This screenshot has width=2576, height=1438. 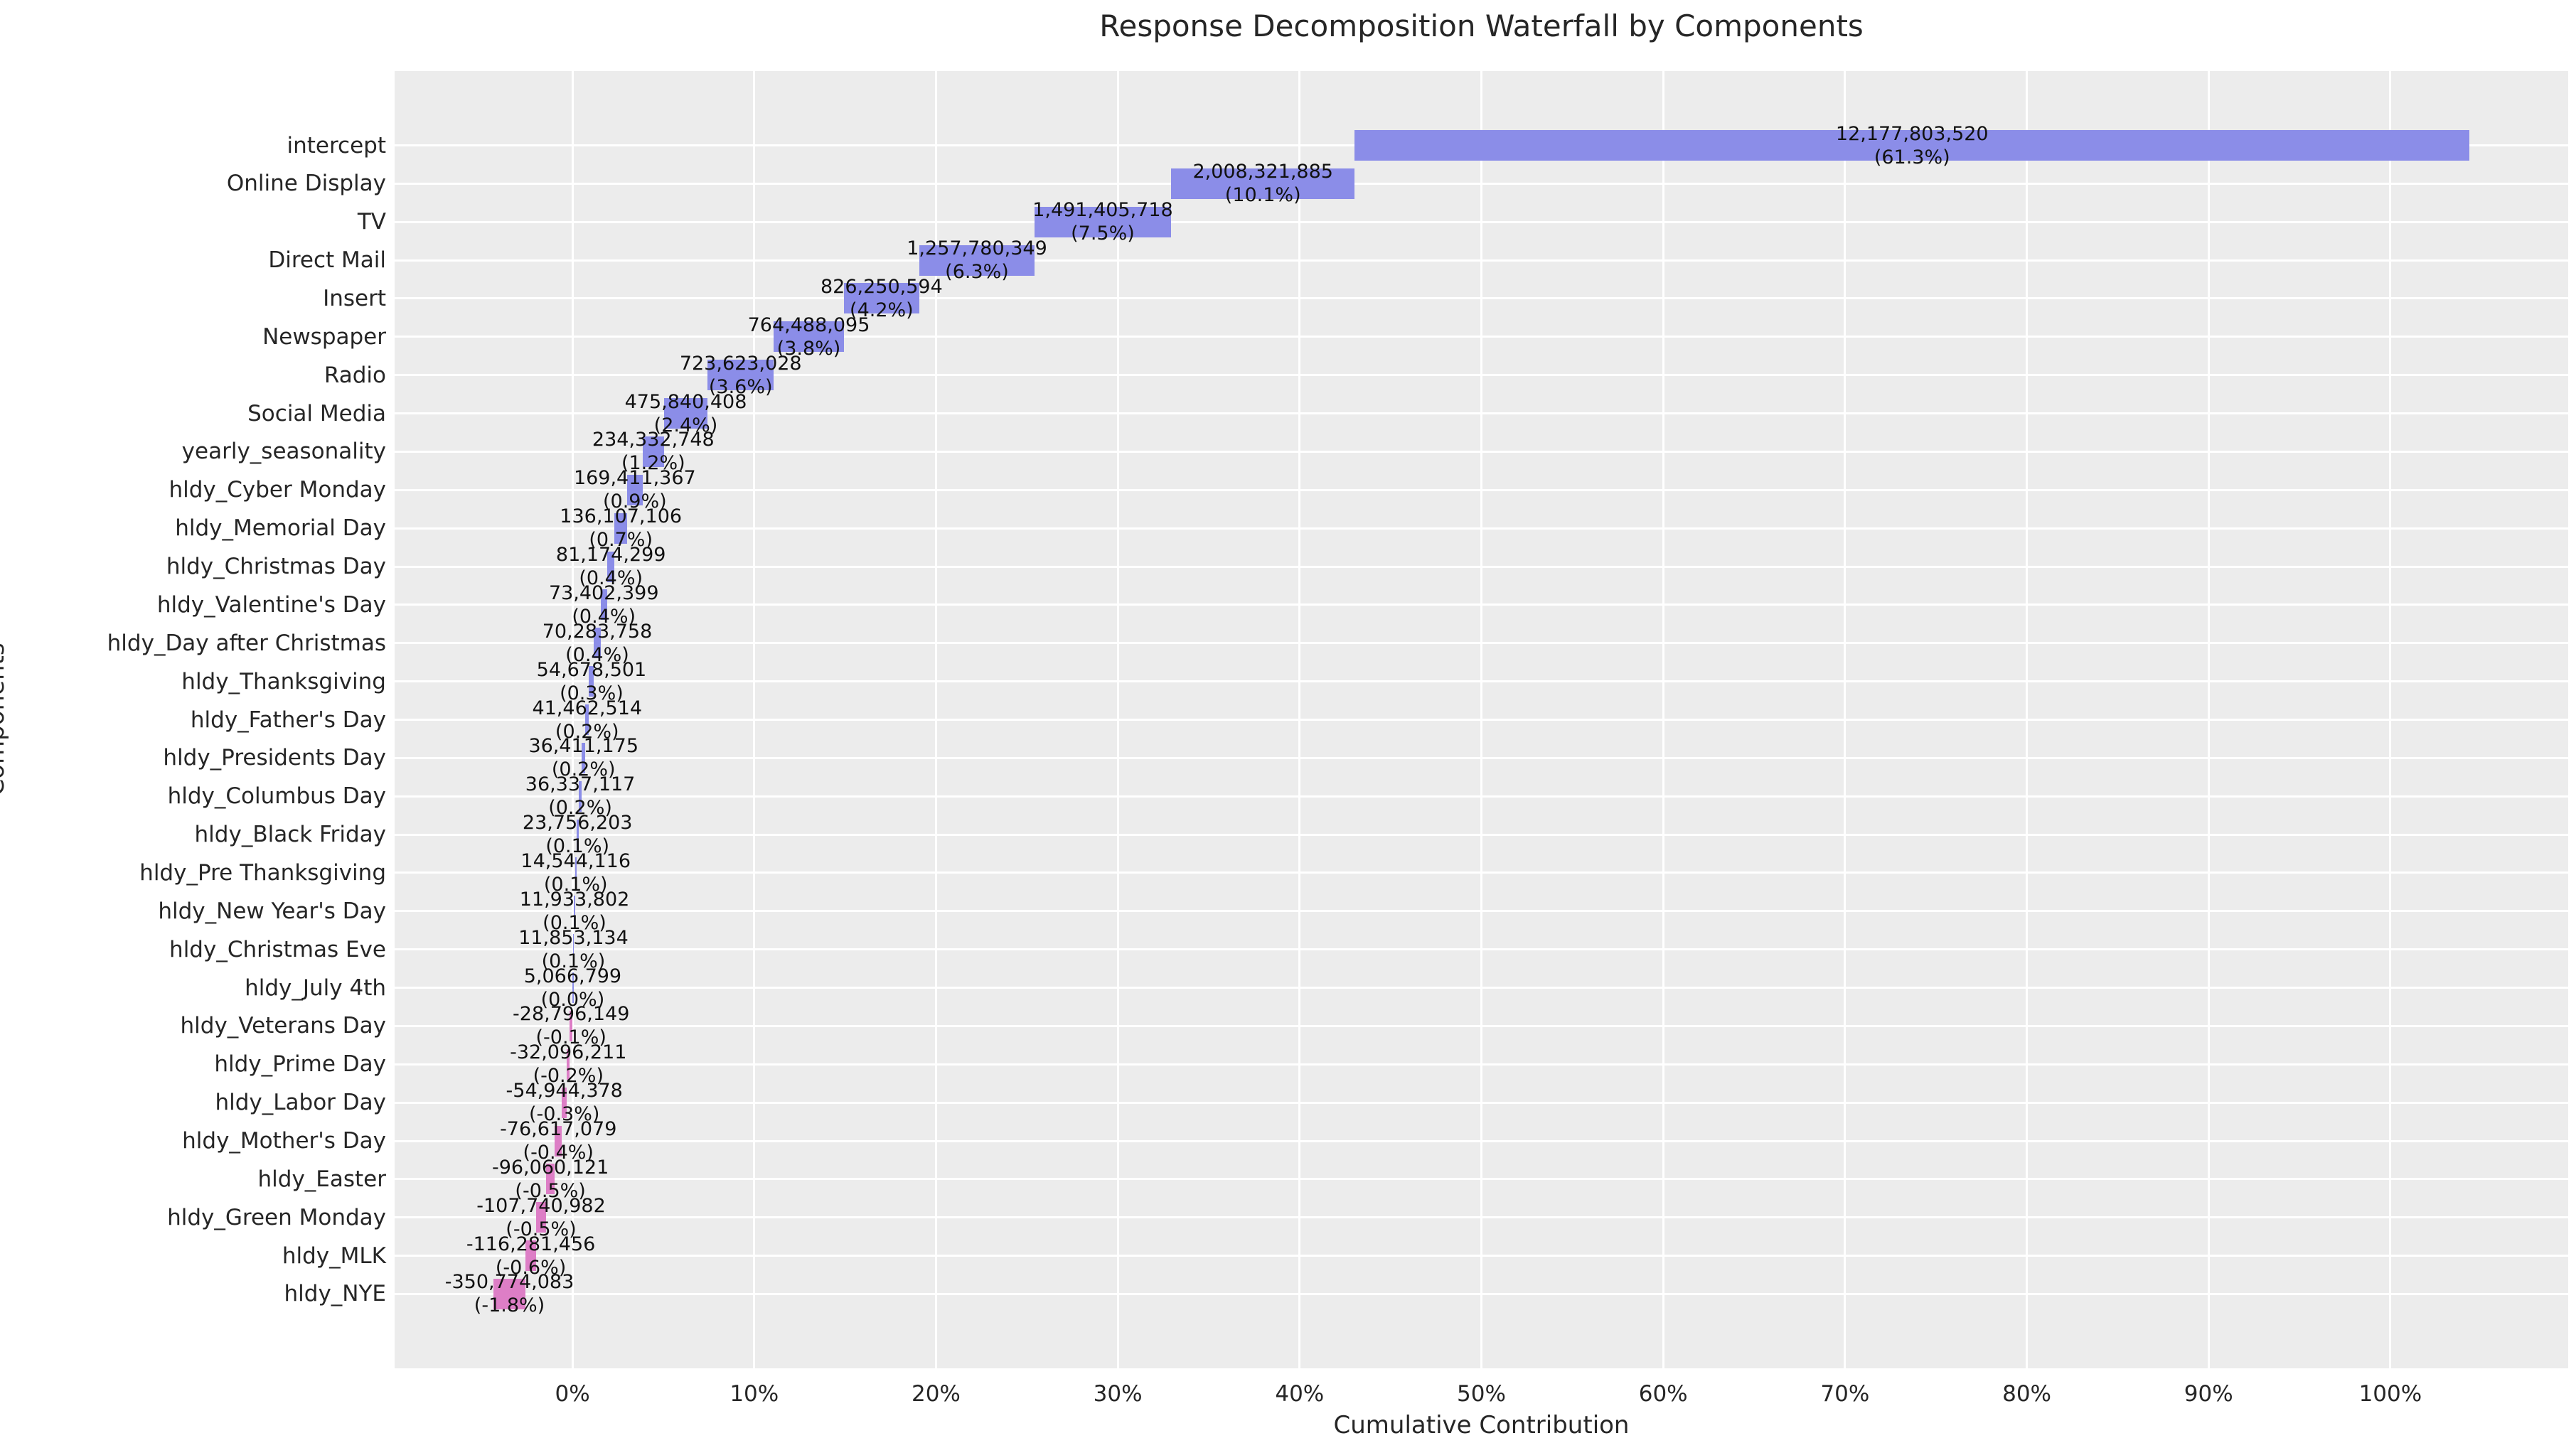 I want to click on bar-value-label: 1,491,405,718 (7.5%), so click(x=1102, y=221).